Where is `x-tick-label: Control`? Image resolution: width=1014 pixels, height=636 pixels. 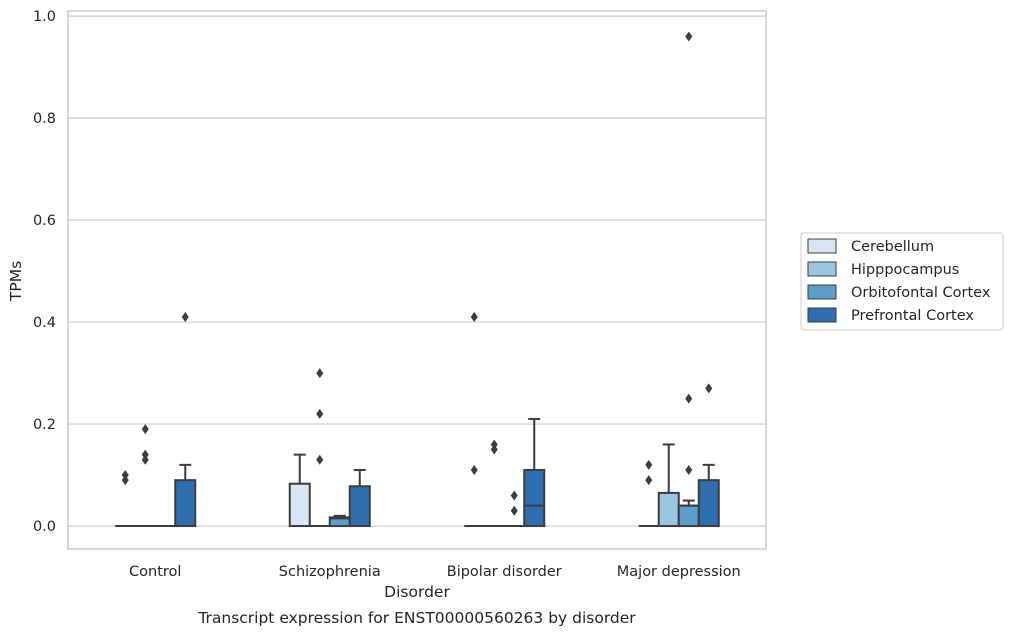
x-tick-label: Control is located at coordinates (155, 572).